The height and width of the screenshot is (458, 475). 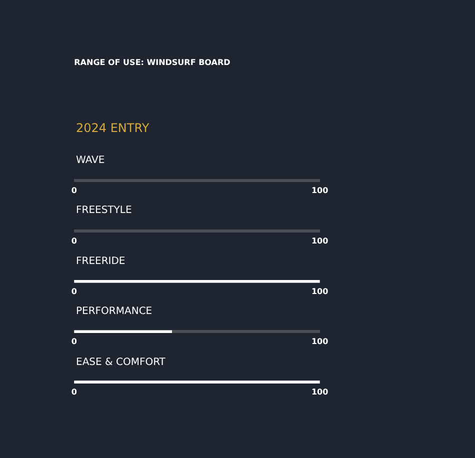 I want to click on y-tick-label: FREERIDE, so click(x=101, y=261).